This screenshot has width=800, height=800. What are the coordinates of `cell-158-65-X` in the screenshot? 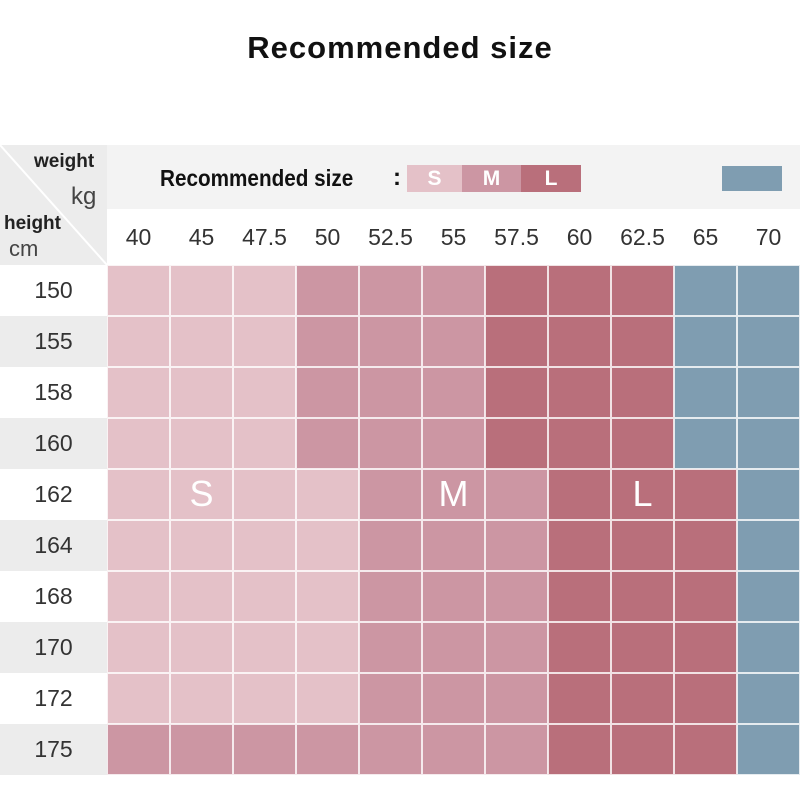 It's located at (705, 392).